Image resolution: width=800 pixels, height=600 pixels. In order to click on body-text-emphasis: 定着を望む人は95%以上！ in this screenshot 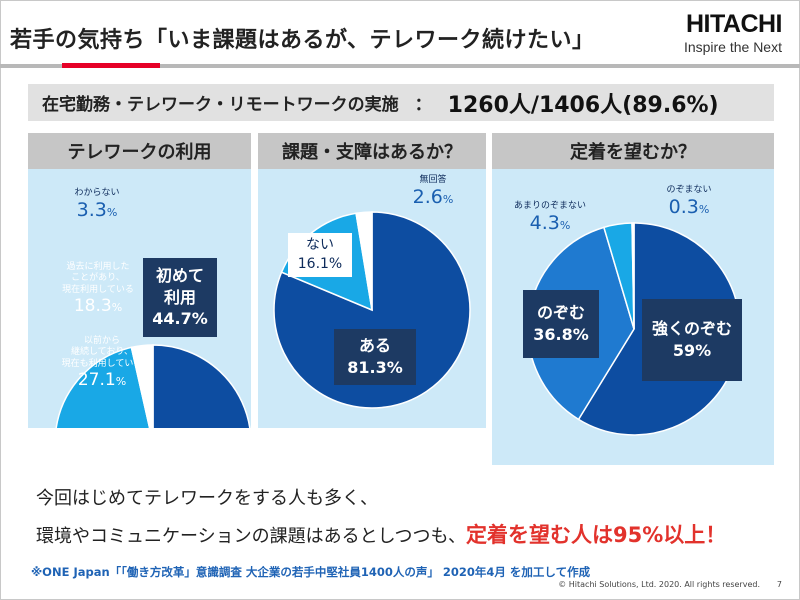, I will do `click(596, 535)`.